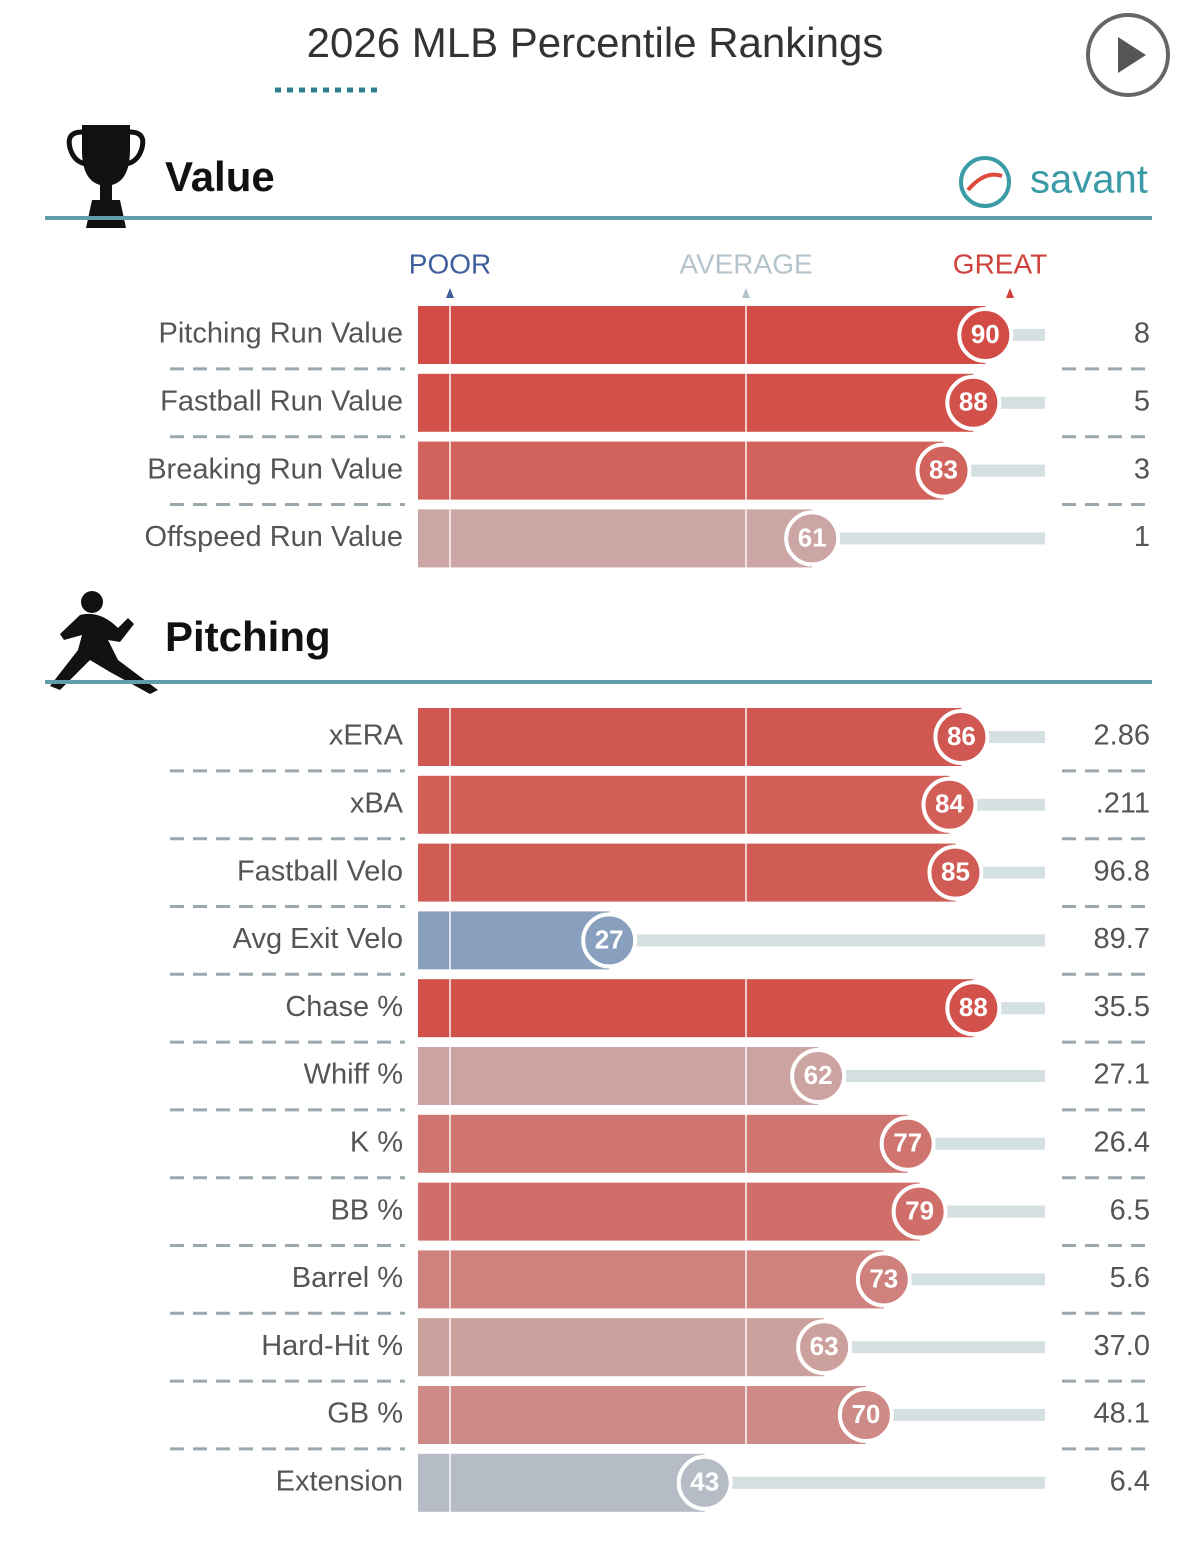 This screenshot has height=1567, width=1200. Describe the element at coordinates (347, 1278) in the screenshot. I see `metric-label: Barrel %` at that location.